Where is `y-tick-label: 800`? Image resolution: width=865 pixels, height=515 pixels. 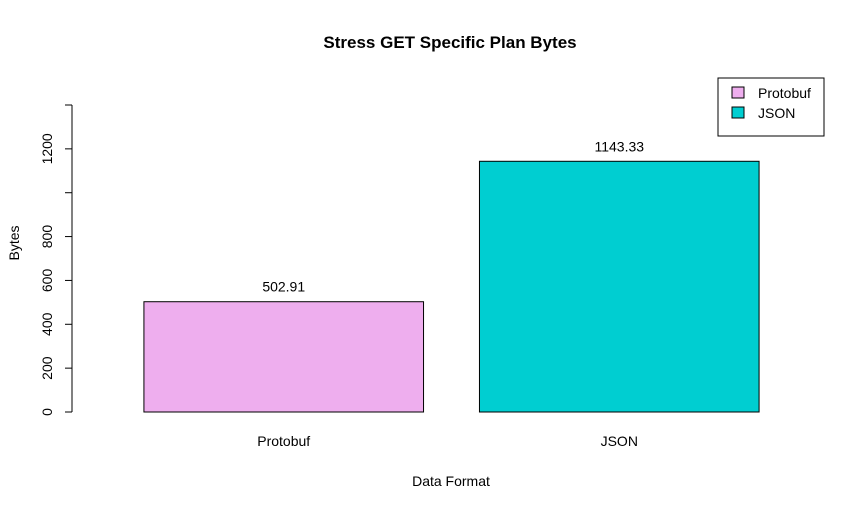
y-tick-label: 800 is located at coordinates (47, 237).